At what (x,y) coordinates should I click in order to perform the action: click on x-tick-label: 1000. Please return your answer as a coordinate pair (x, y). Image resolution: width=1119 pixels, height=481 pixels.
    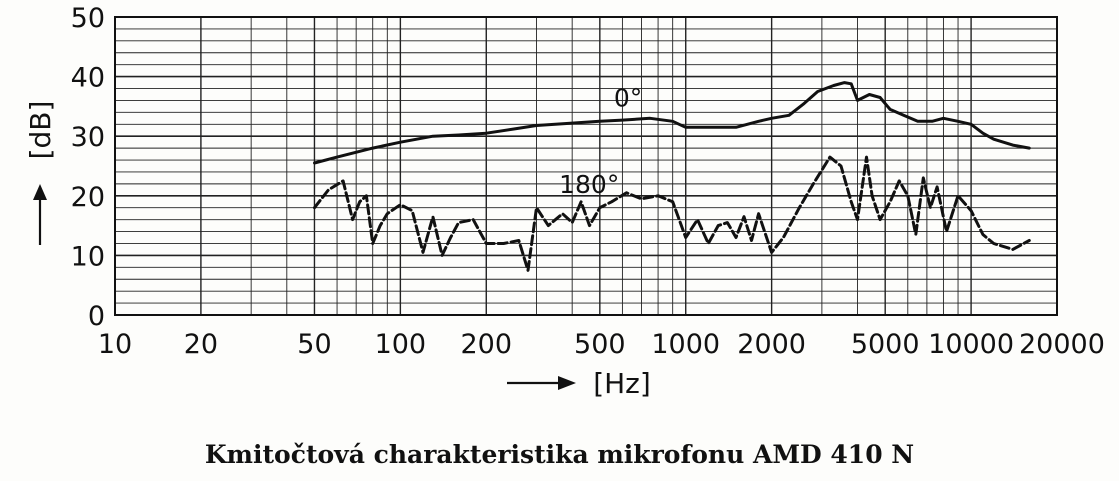
    Looking at the image, I should click on (685, 344).